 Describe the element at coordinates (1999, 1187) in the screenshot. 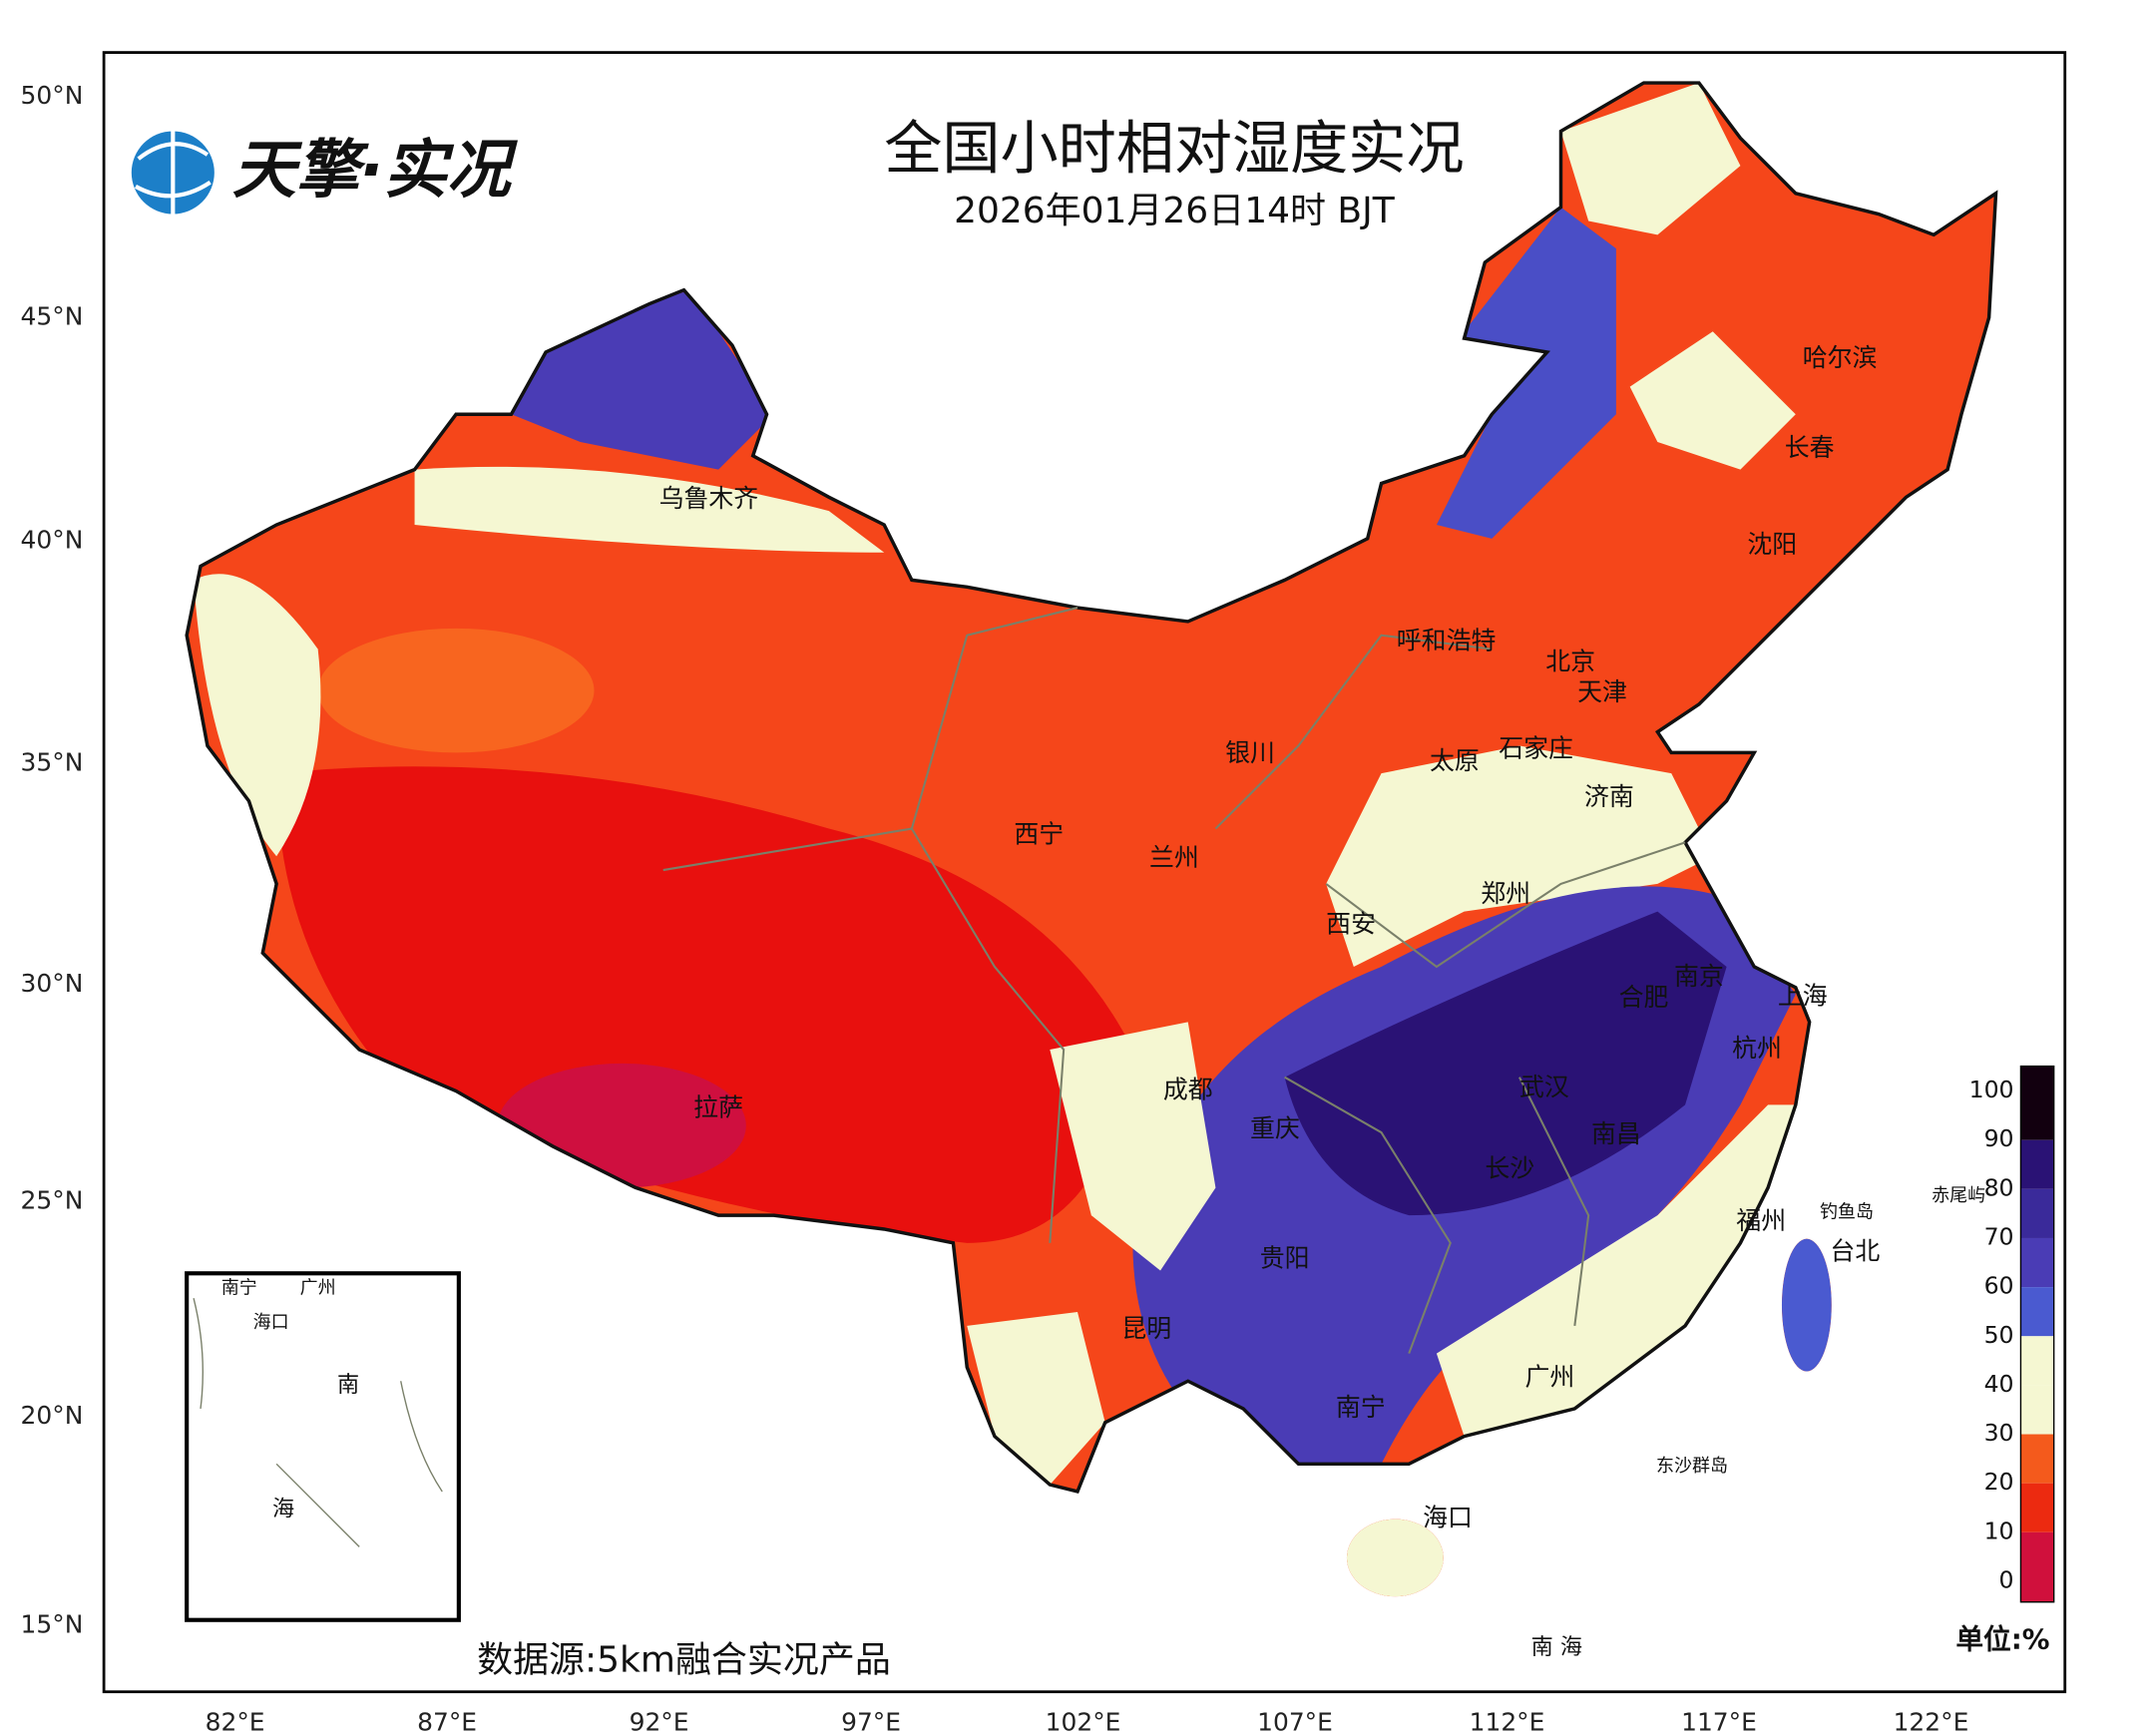

I see `colorbar-tick-label: 80` at that location.